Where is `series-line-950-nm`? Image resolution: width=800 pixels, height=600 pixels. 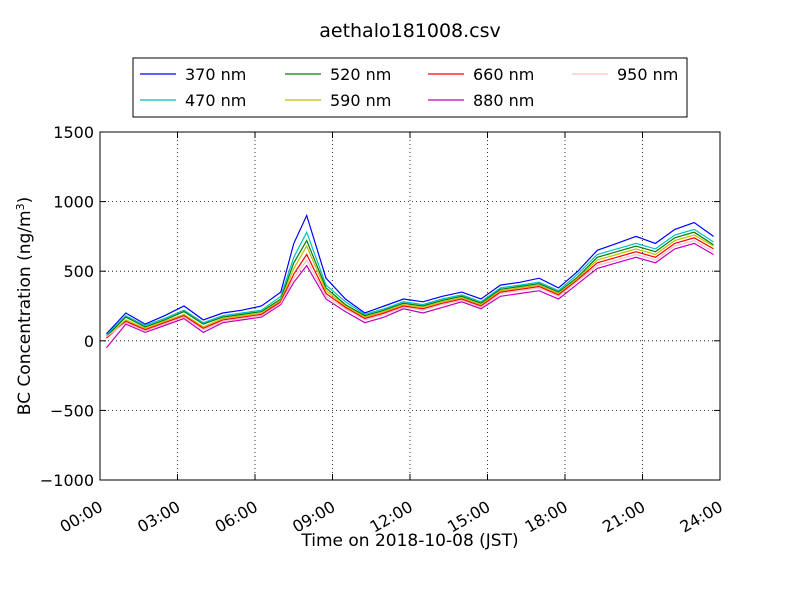 series-line-950-nm is located at coordinates (410, 288).